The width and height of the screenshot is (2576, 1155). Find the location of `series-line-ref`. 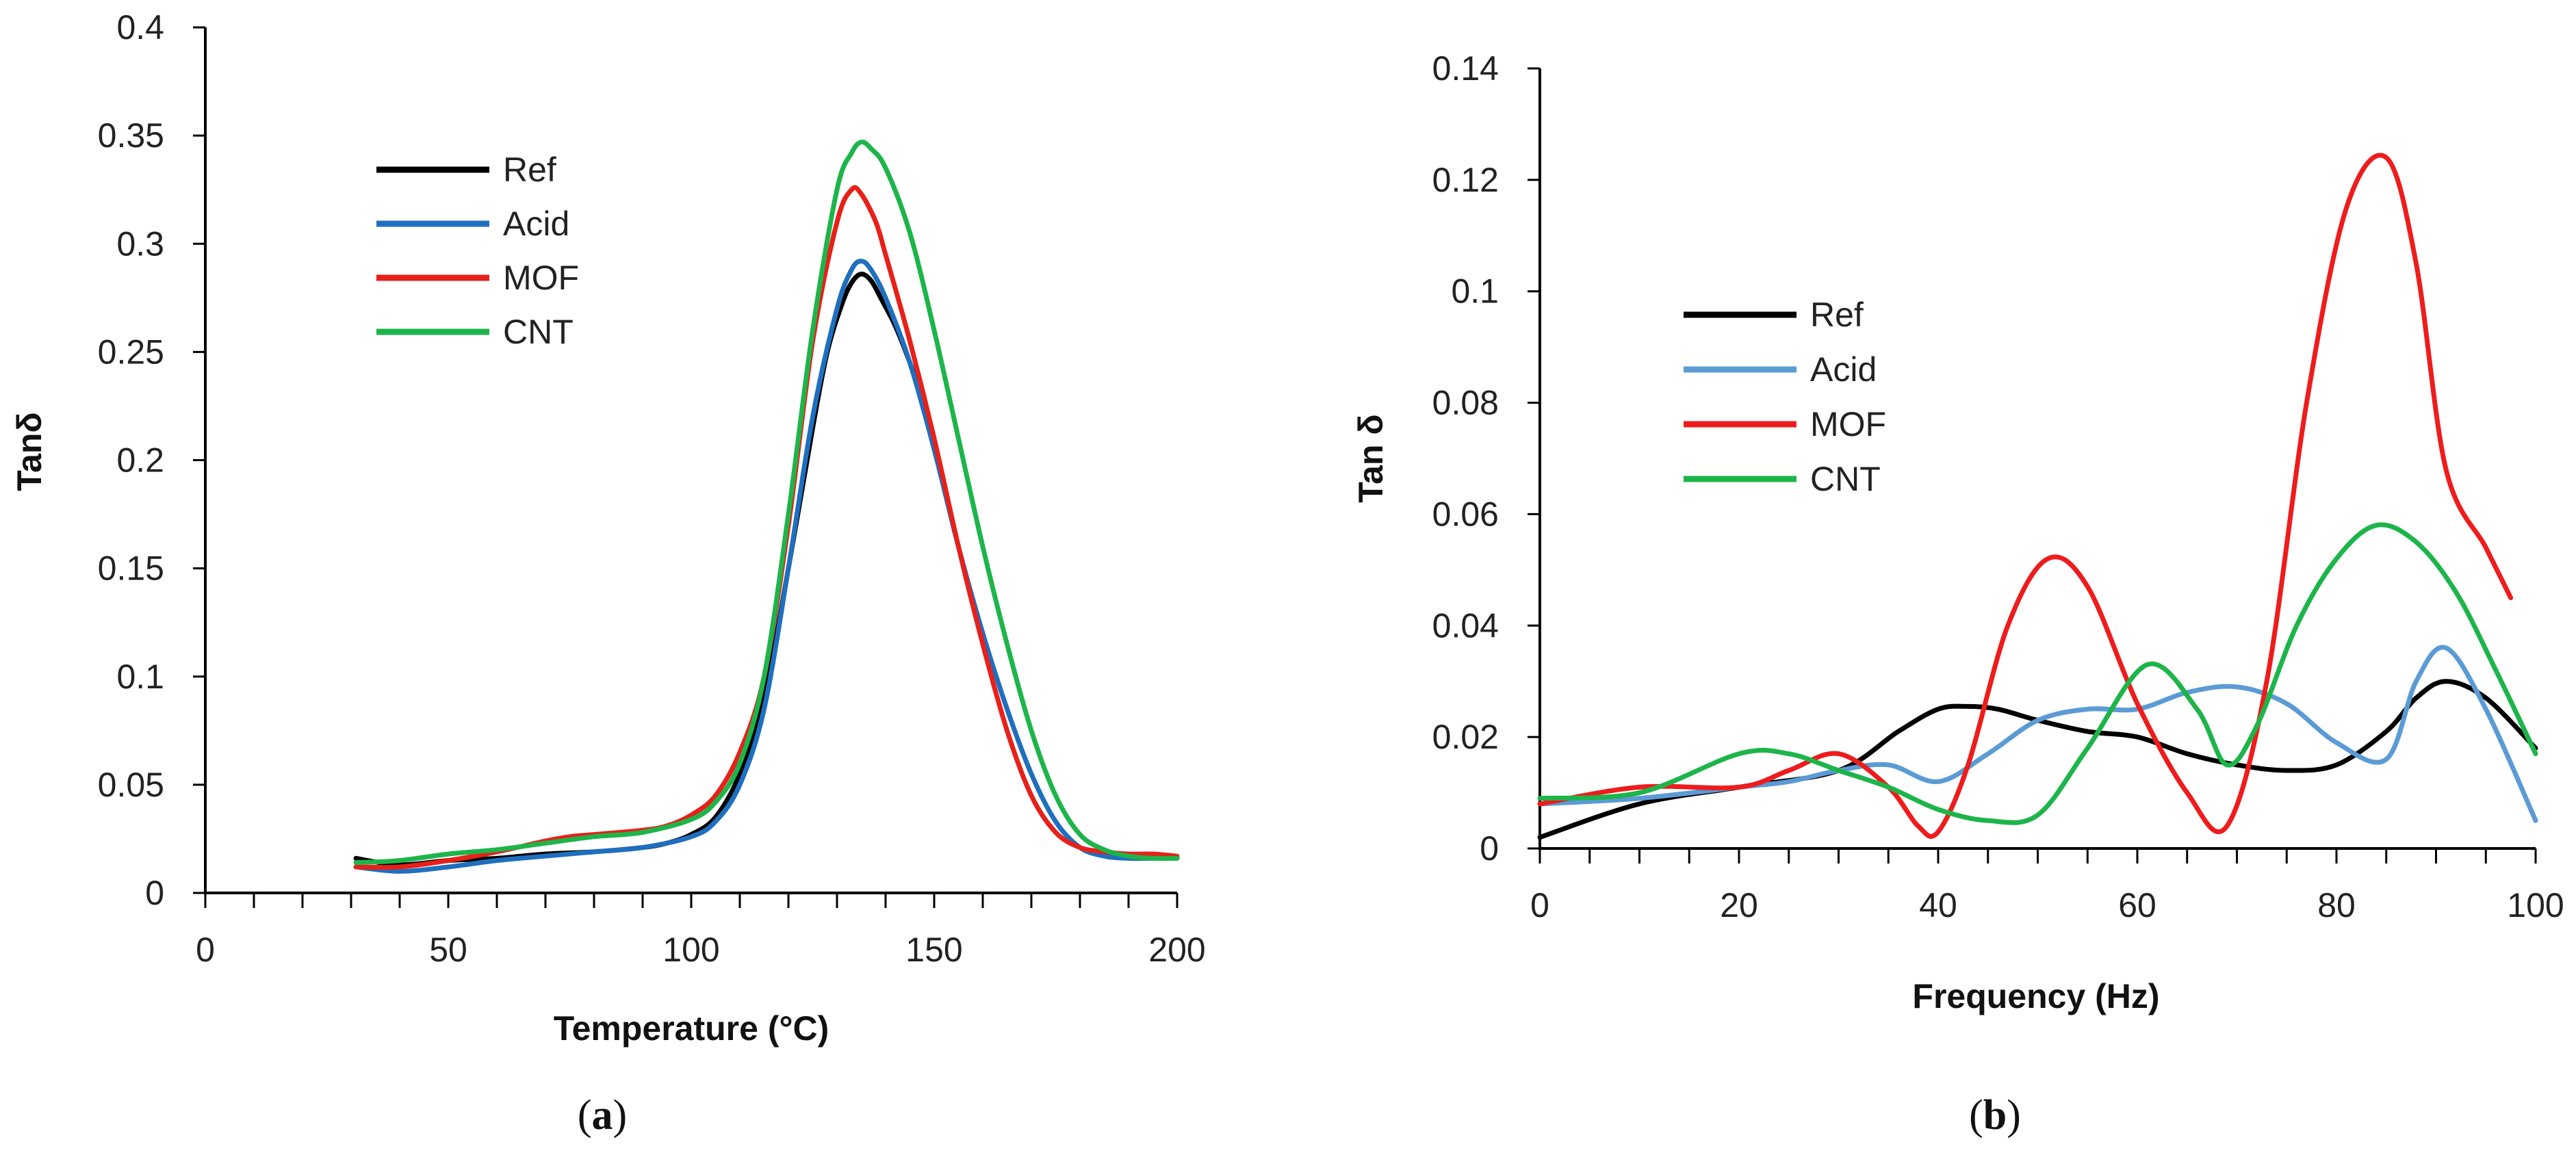

series-line-ref is located at coordinates (645, 569).